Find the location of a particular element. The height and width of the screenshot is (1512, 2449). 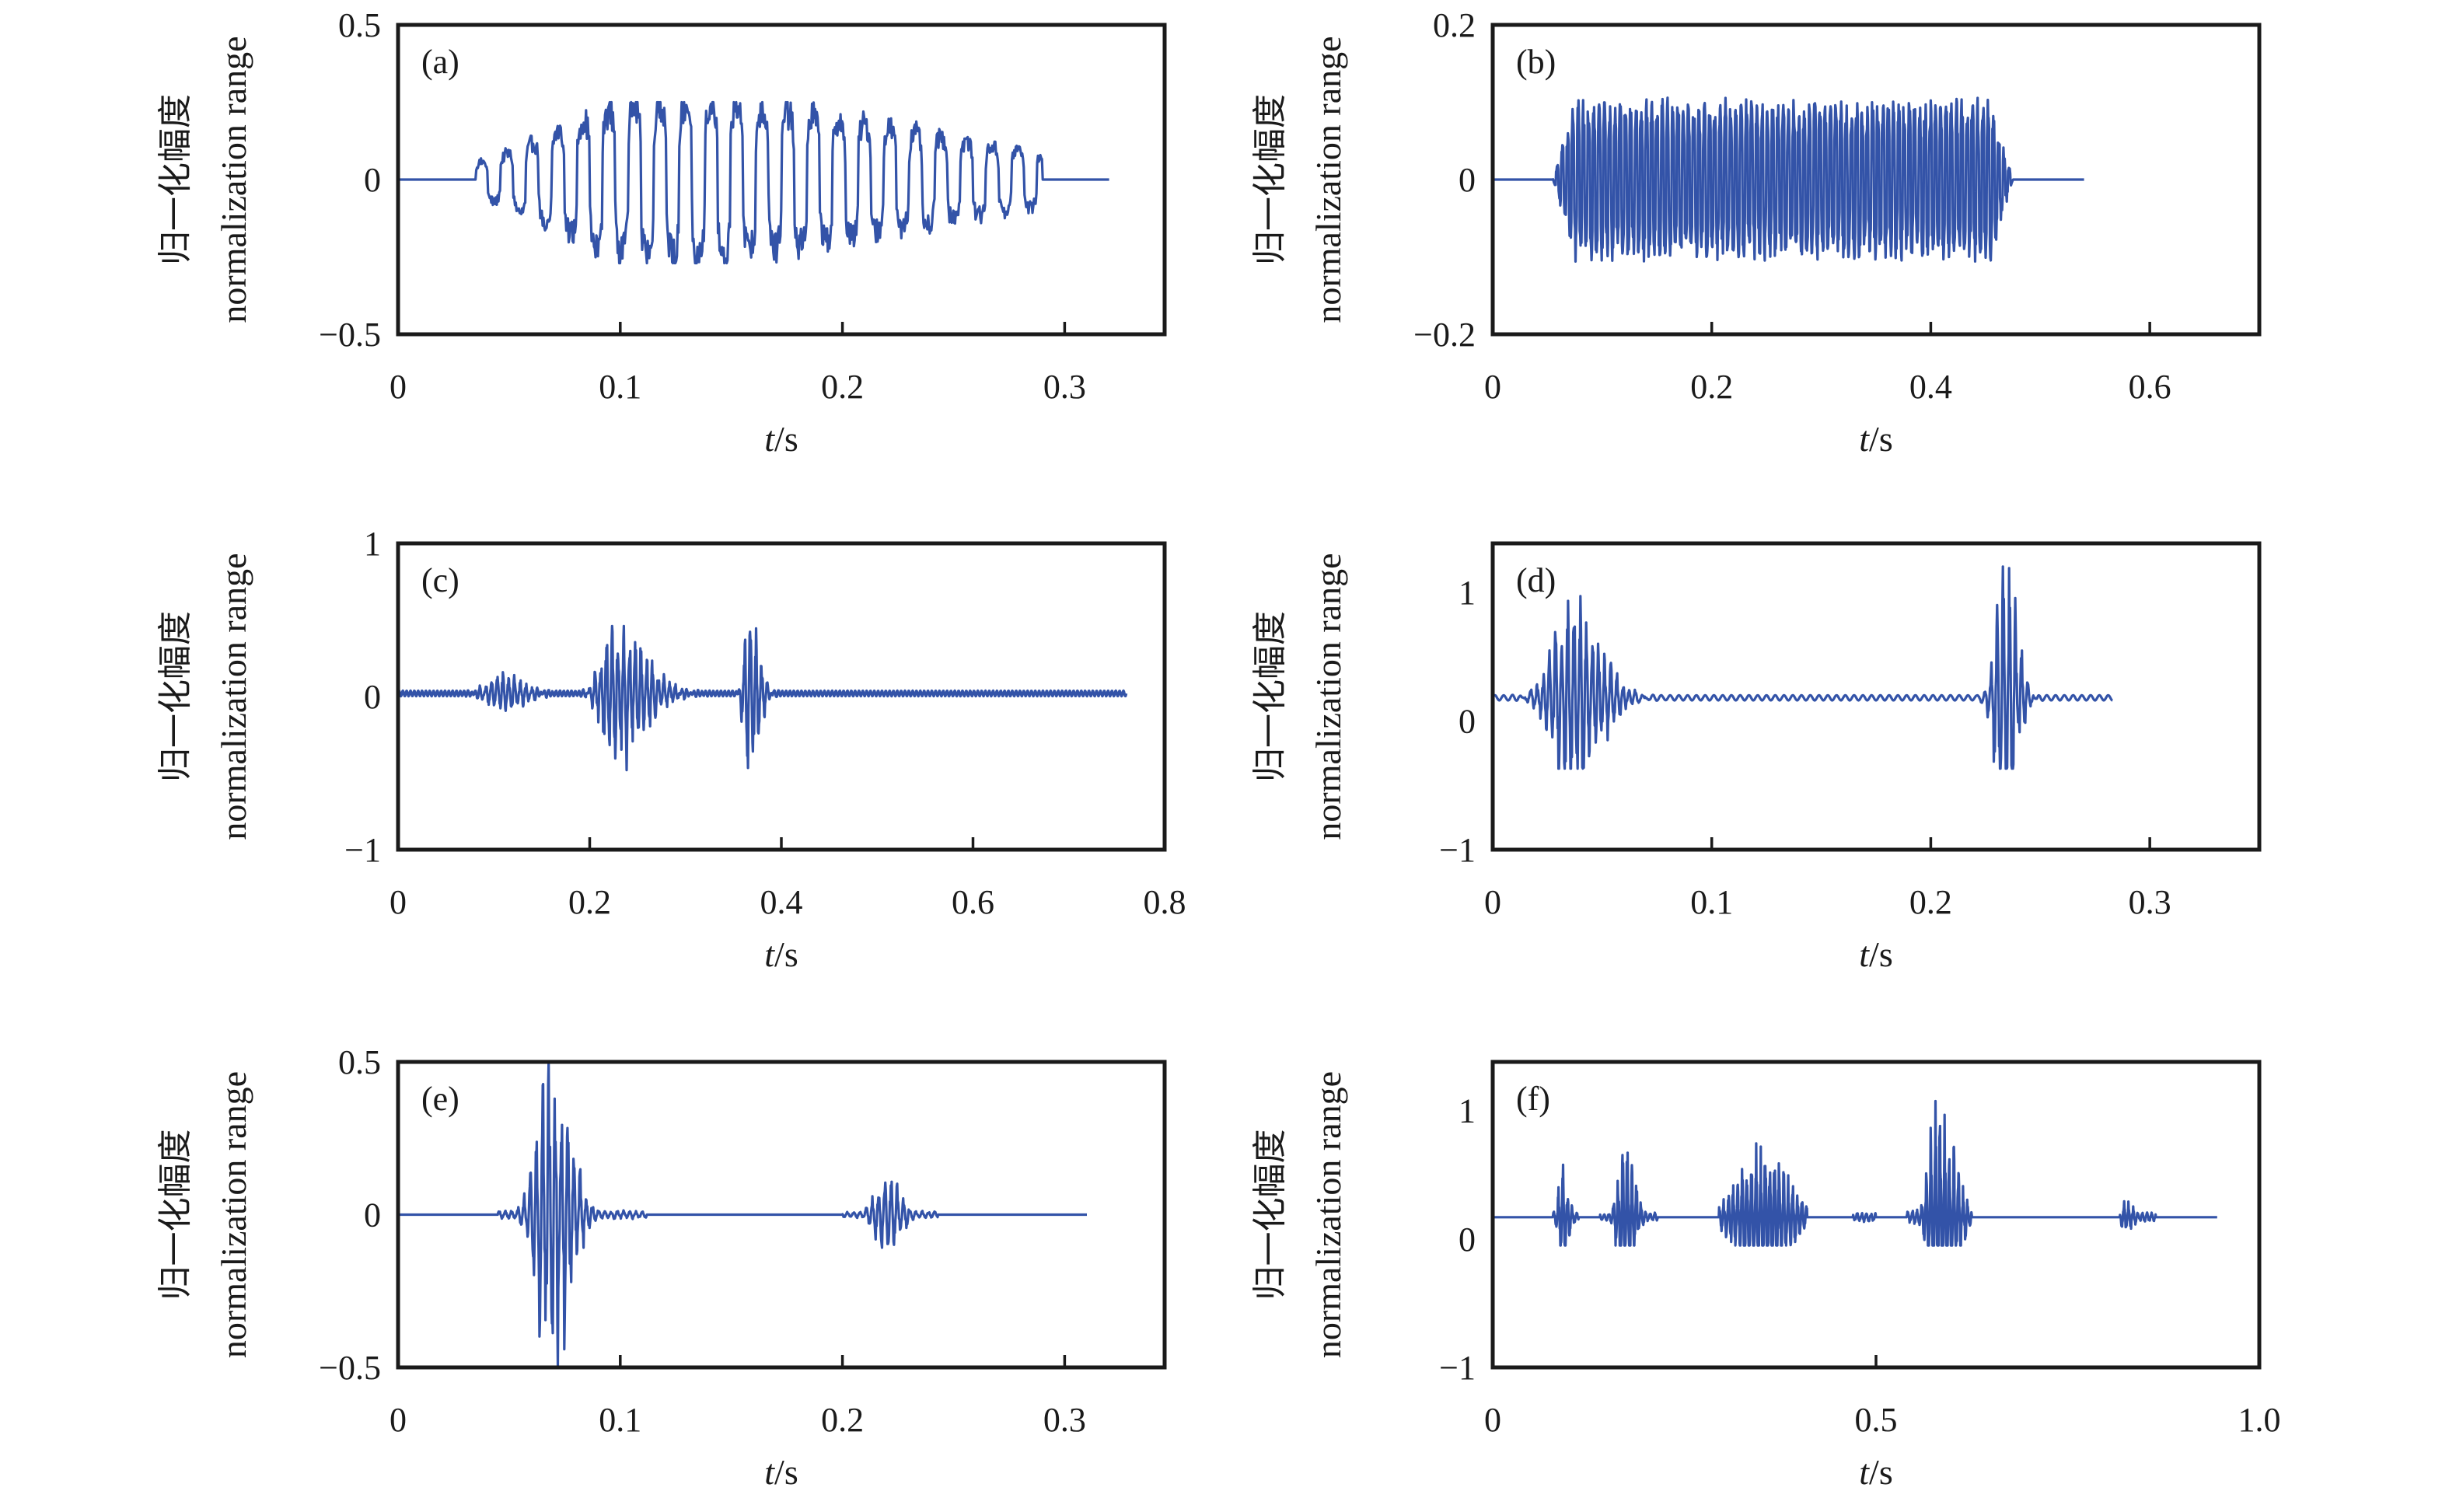

series-line-a is located at coordinates (754, 182).